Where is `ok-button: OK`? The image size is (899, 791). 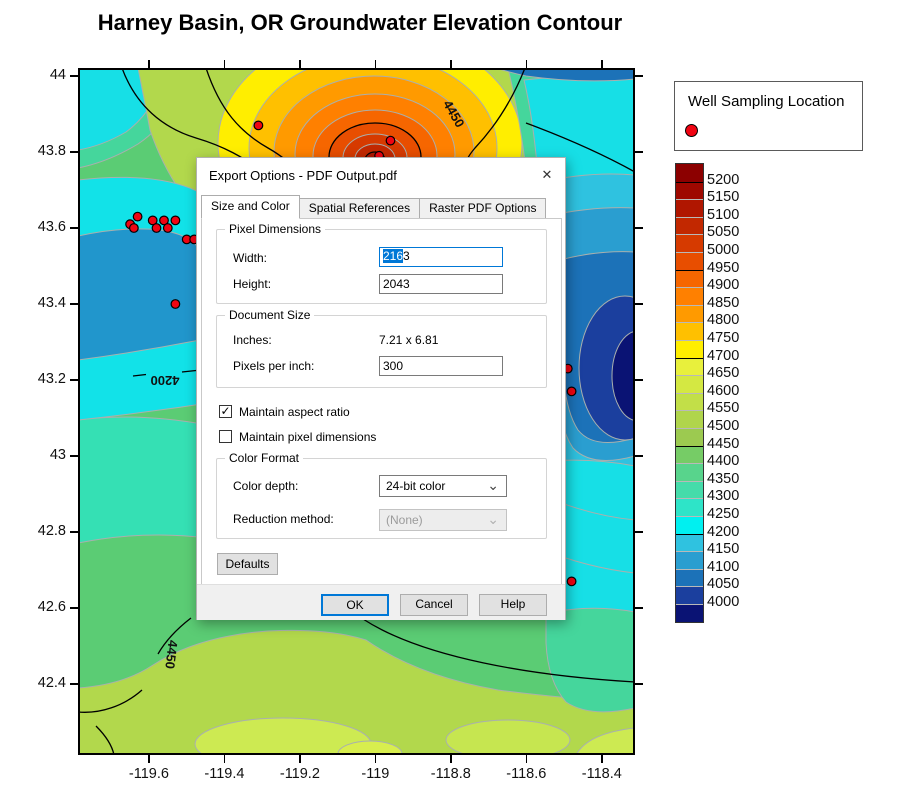 ok-button: OK is located at coordinates (355, 605).